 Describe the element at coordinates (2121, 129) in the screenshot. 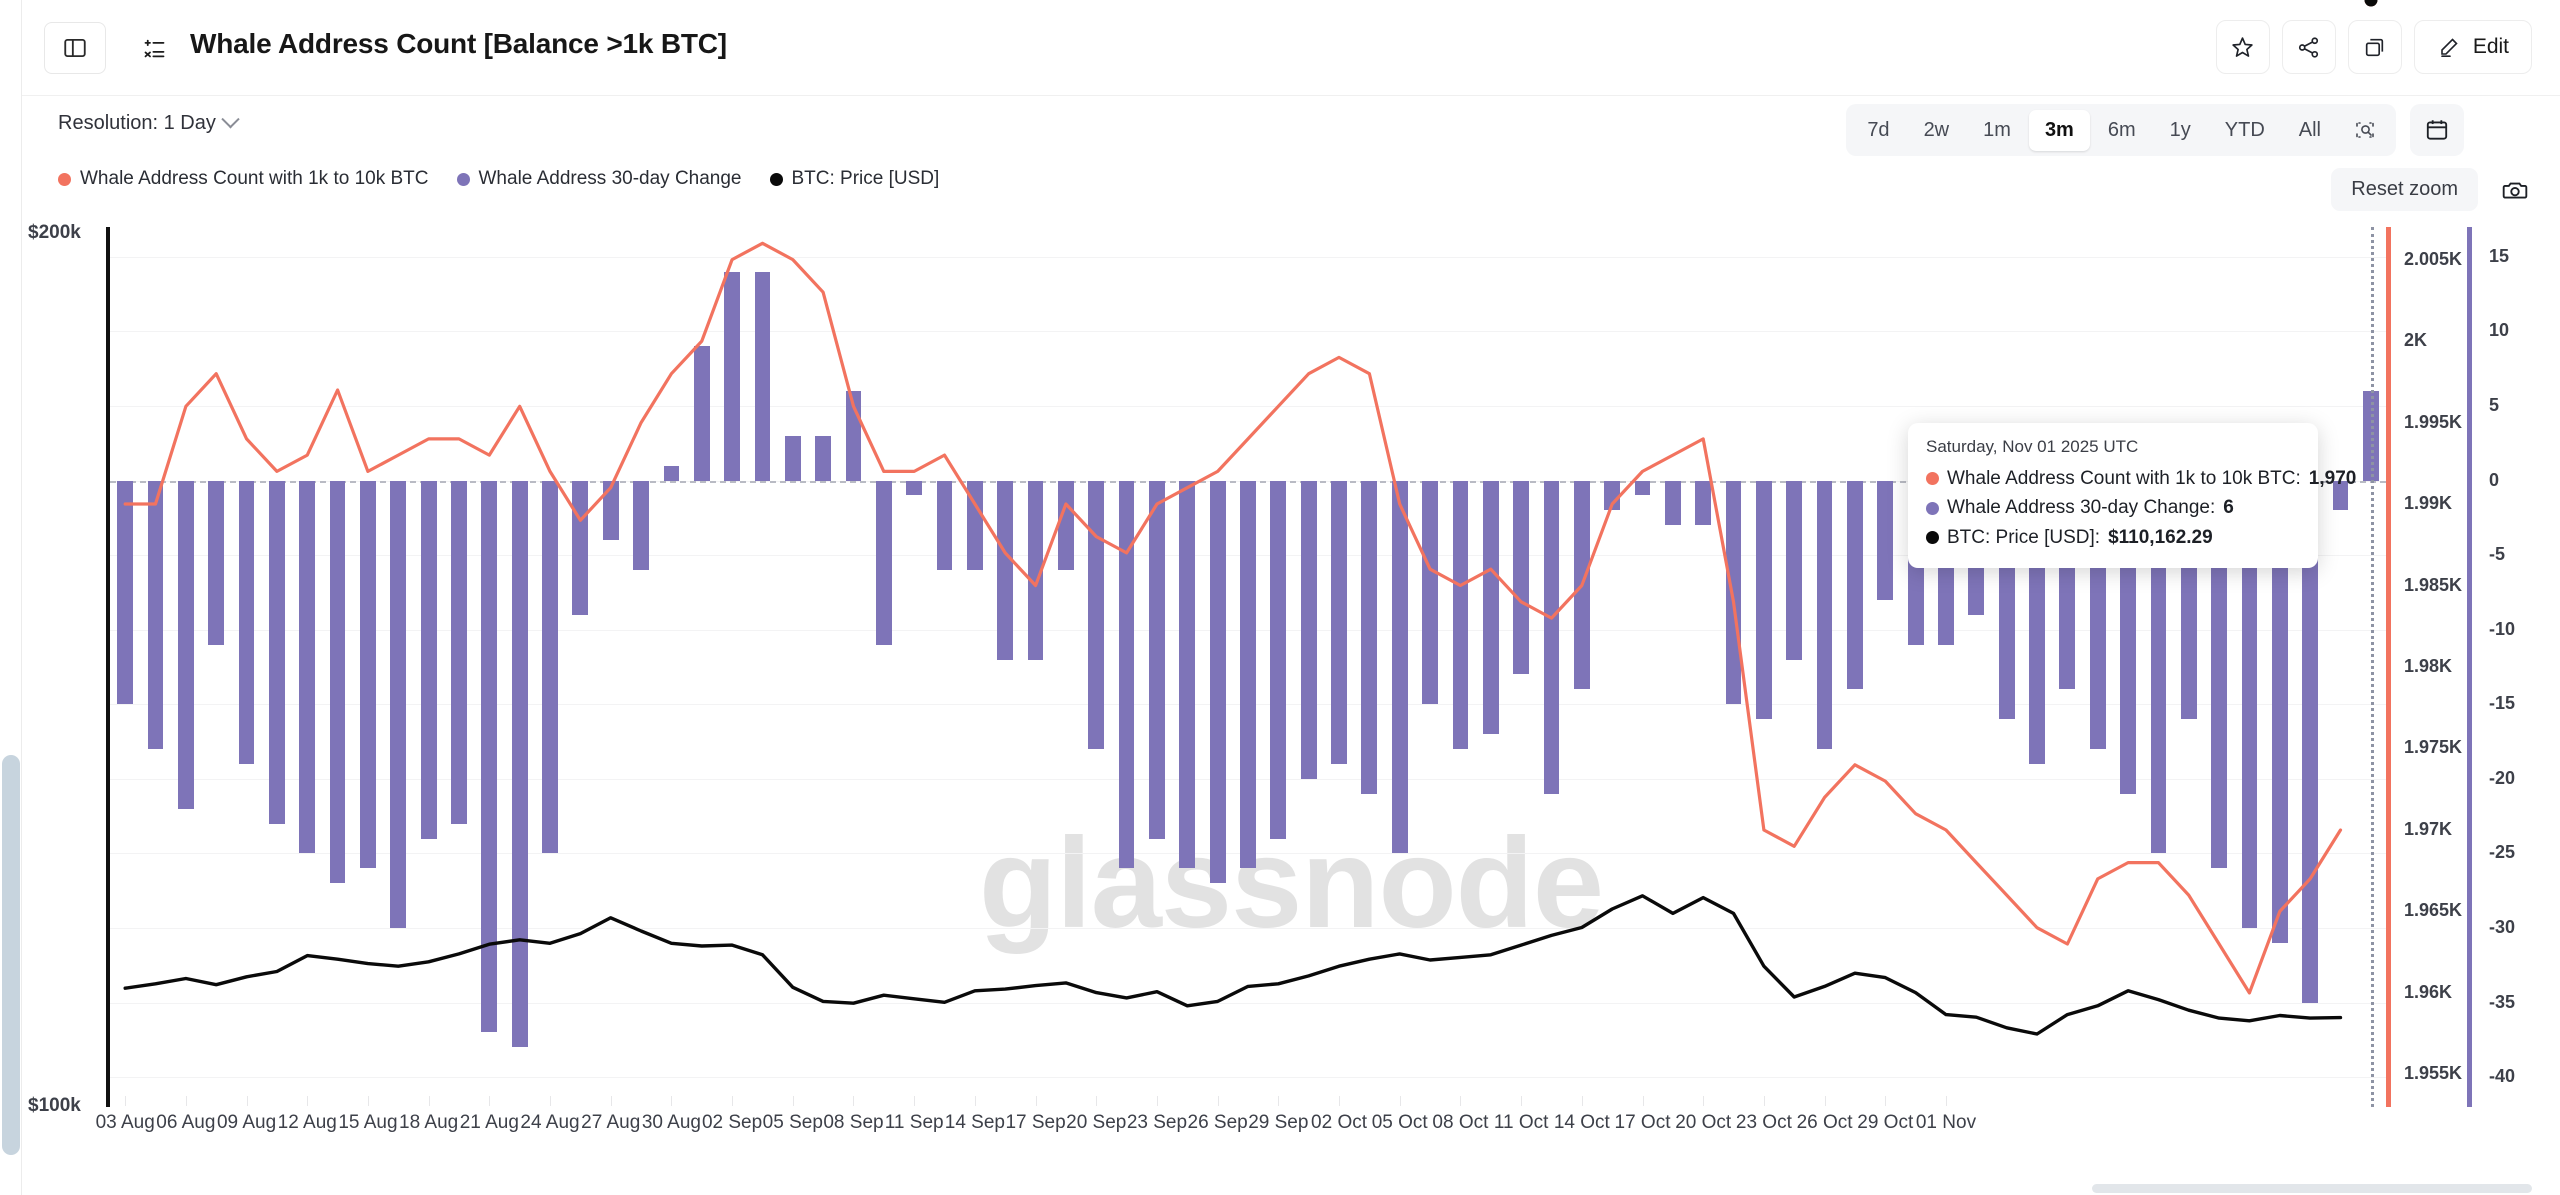

I see `range-6m: 6m` at that location.